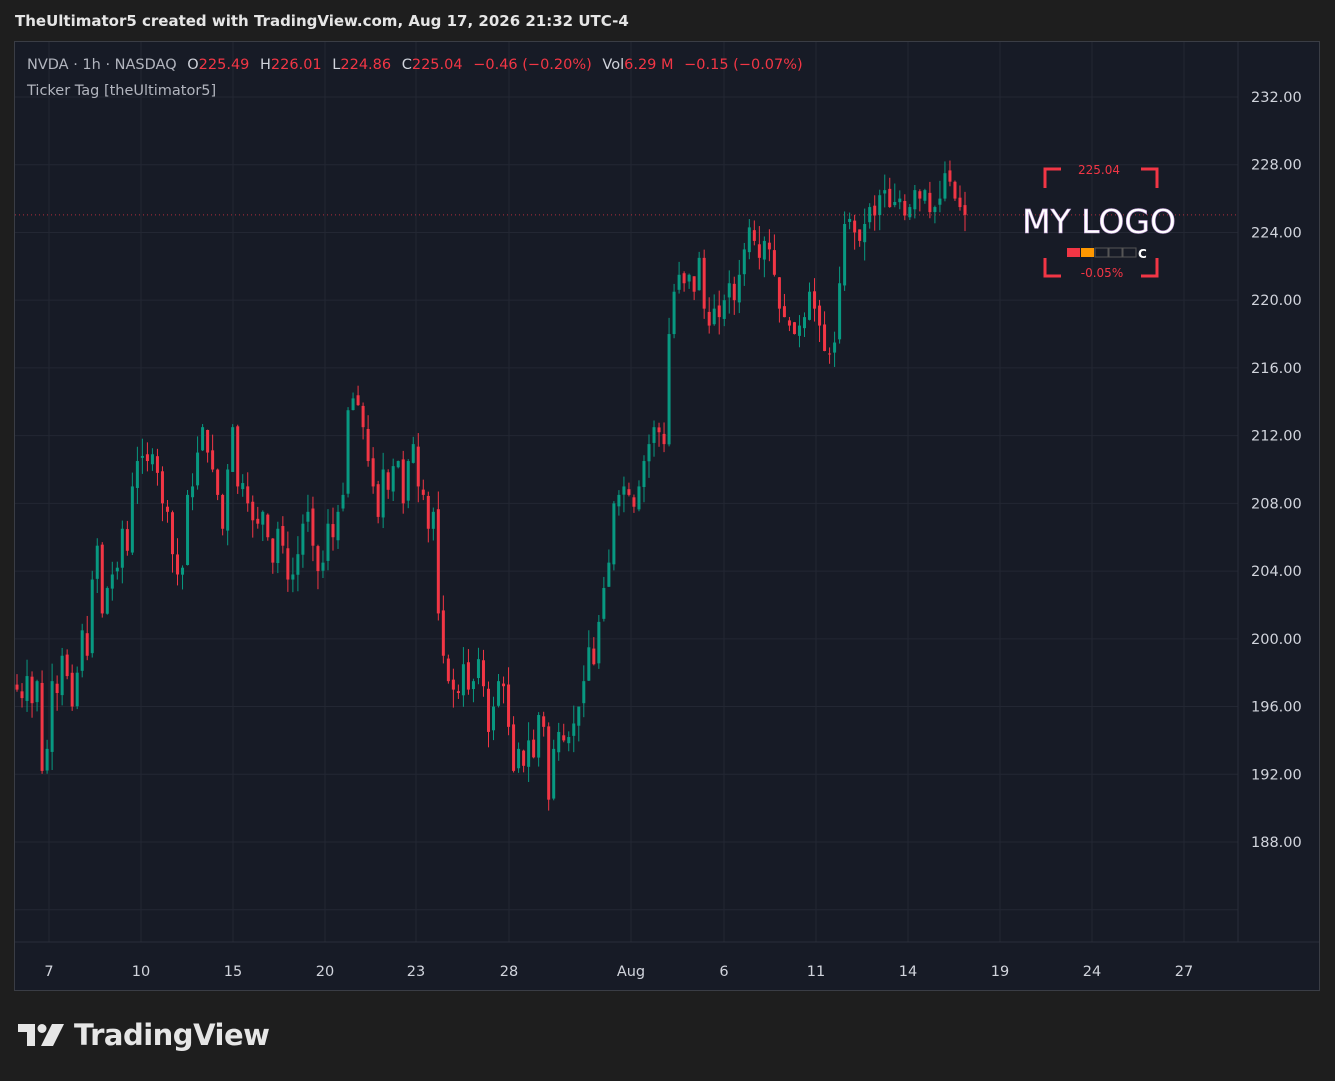 Image resolution: width=1335 pixels, height=1081 pixels. I want to click on bracket-top-right, so click(1150, 177).